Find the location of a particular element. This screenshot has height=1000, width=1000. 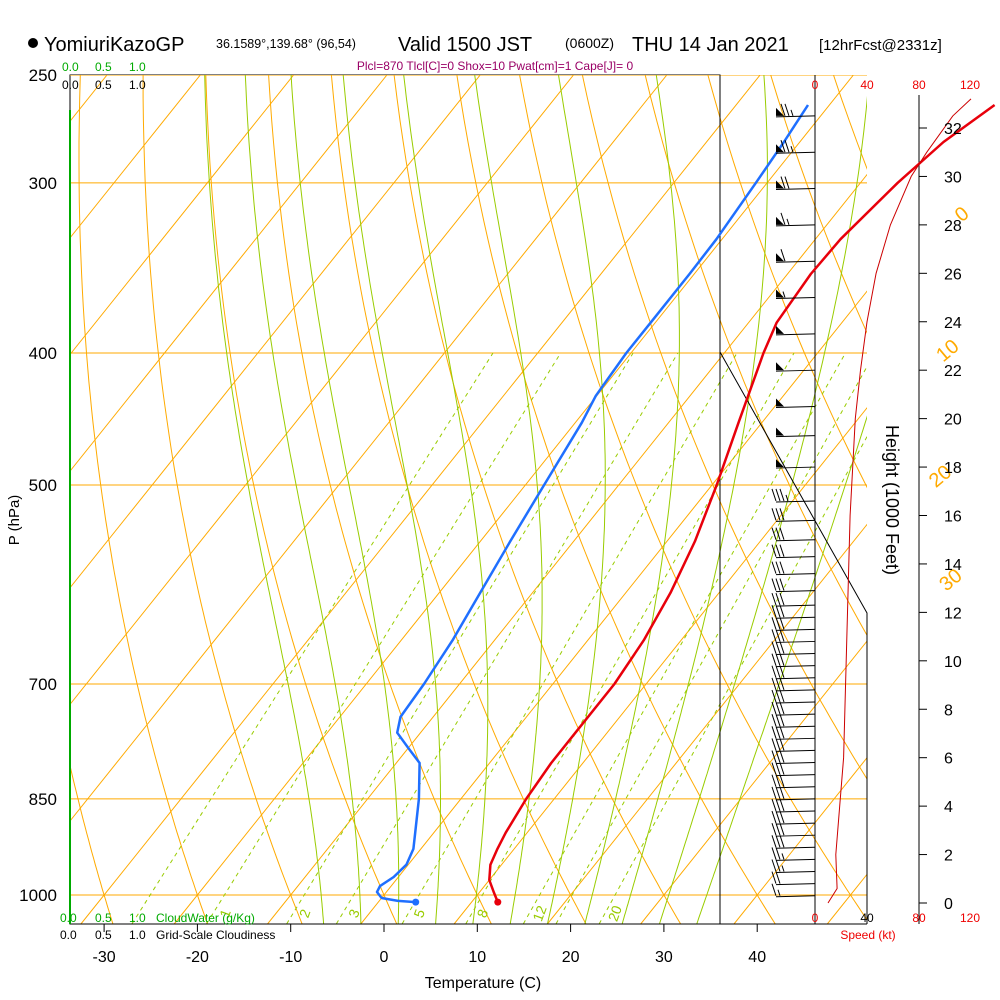

temp-tick-label: 0 is located at coordinates (384, 957).